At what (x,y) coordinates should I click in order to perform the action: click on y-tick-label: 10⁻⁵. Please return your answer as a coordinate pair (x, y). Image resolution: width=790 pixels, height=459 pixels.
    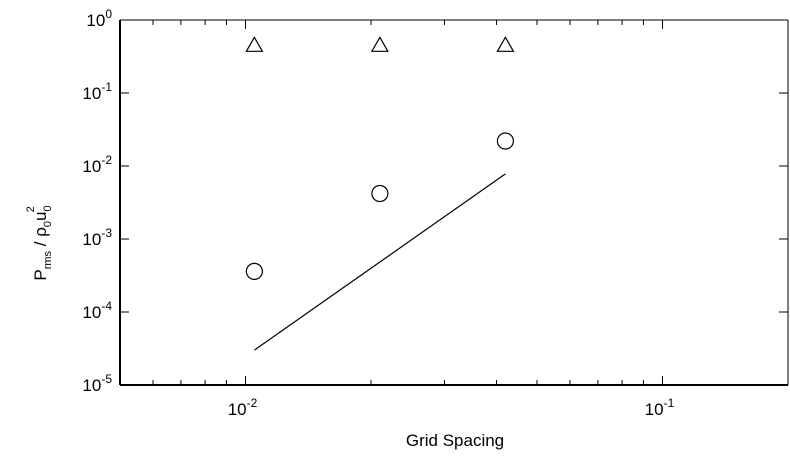
    Looking at the image, I should click on (97, 383).